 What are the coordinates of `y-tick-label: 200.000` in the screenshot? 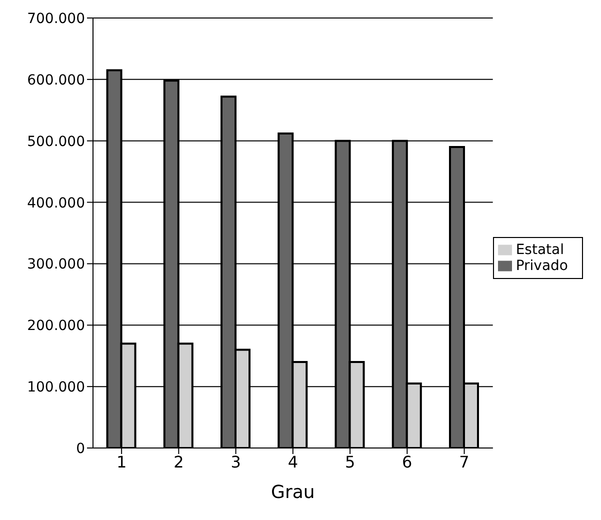 It's located at (56, 326).